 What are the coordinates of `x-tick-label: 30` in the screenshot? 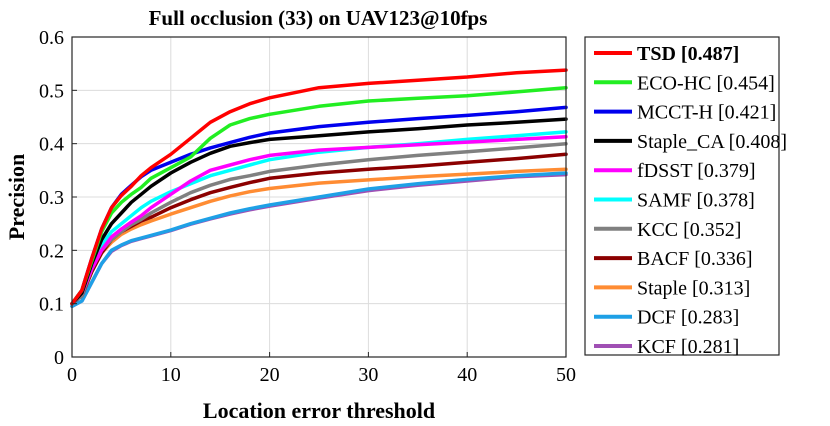 It's located at (368, 375).